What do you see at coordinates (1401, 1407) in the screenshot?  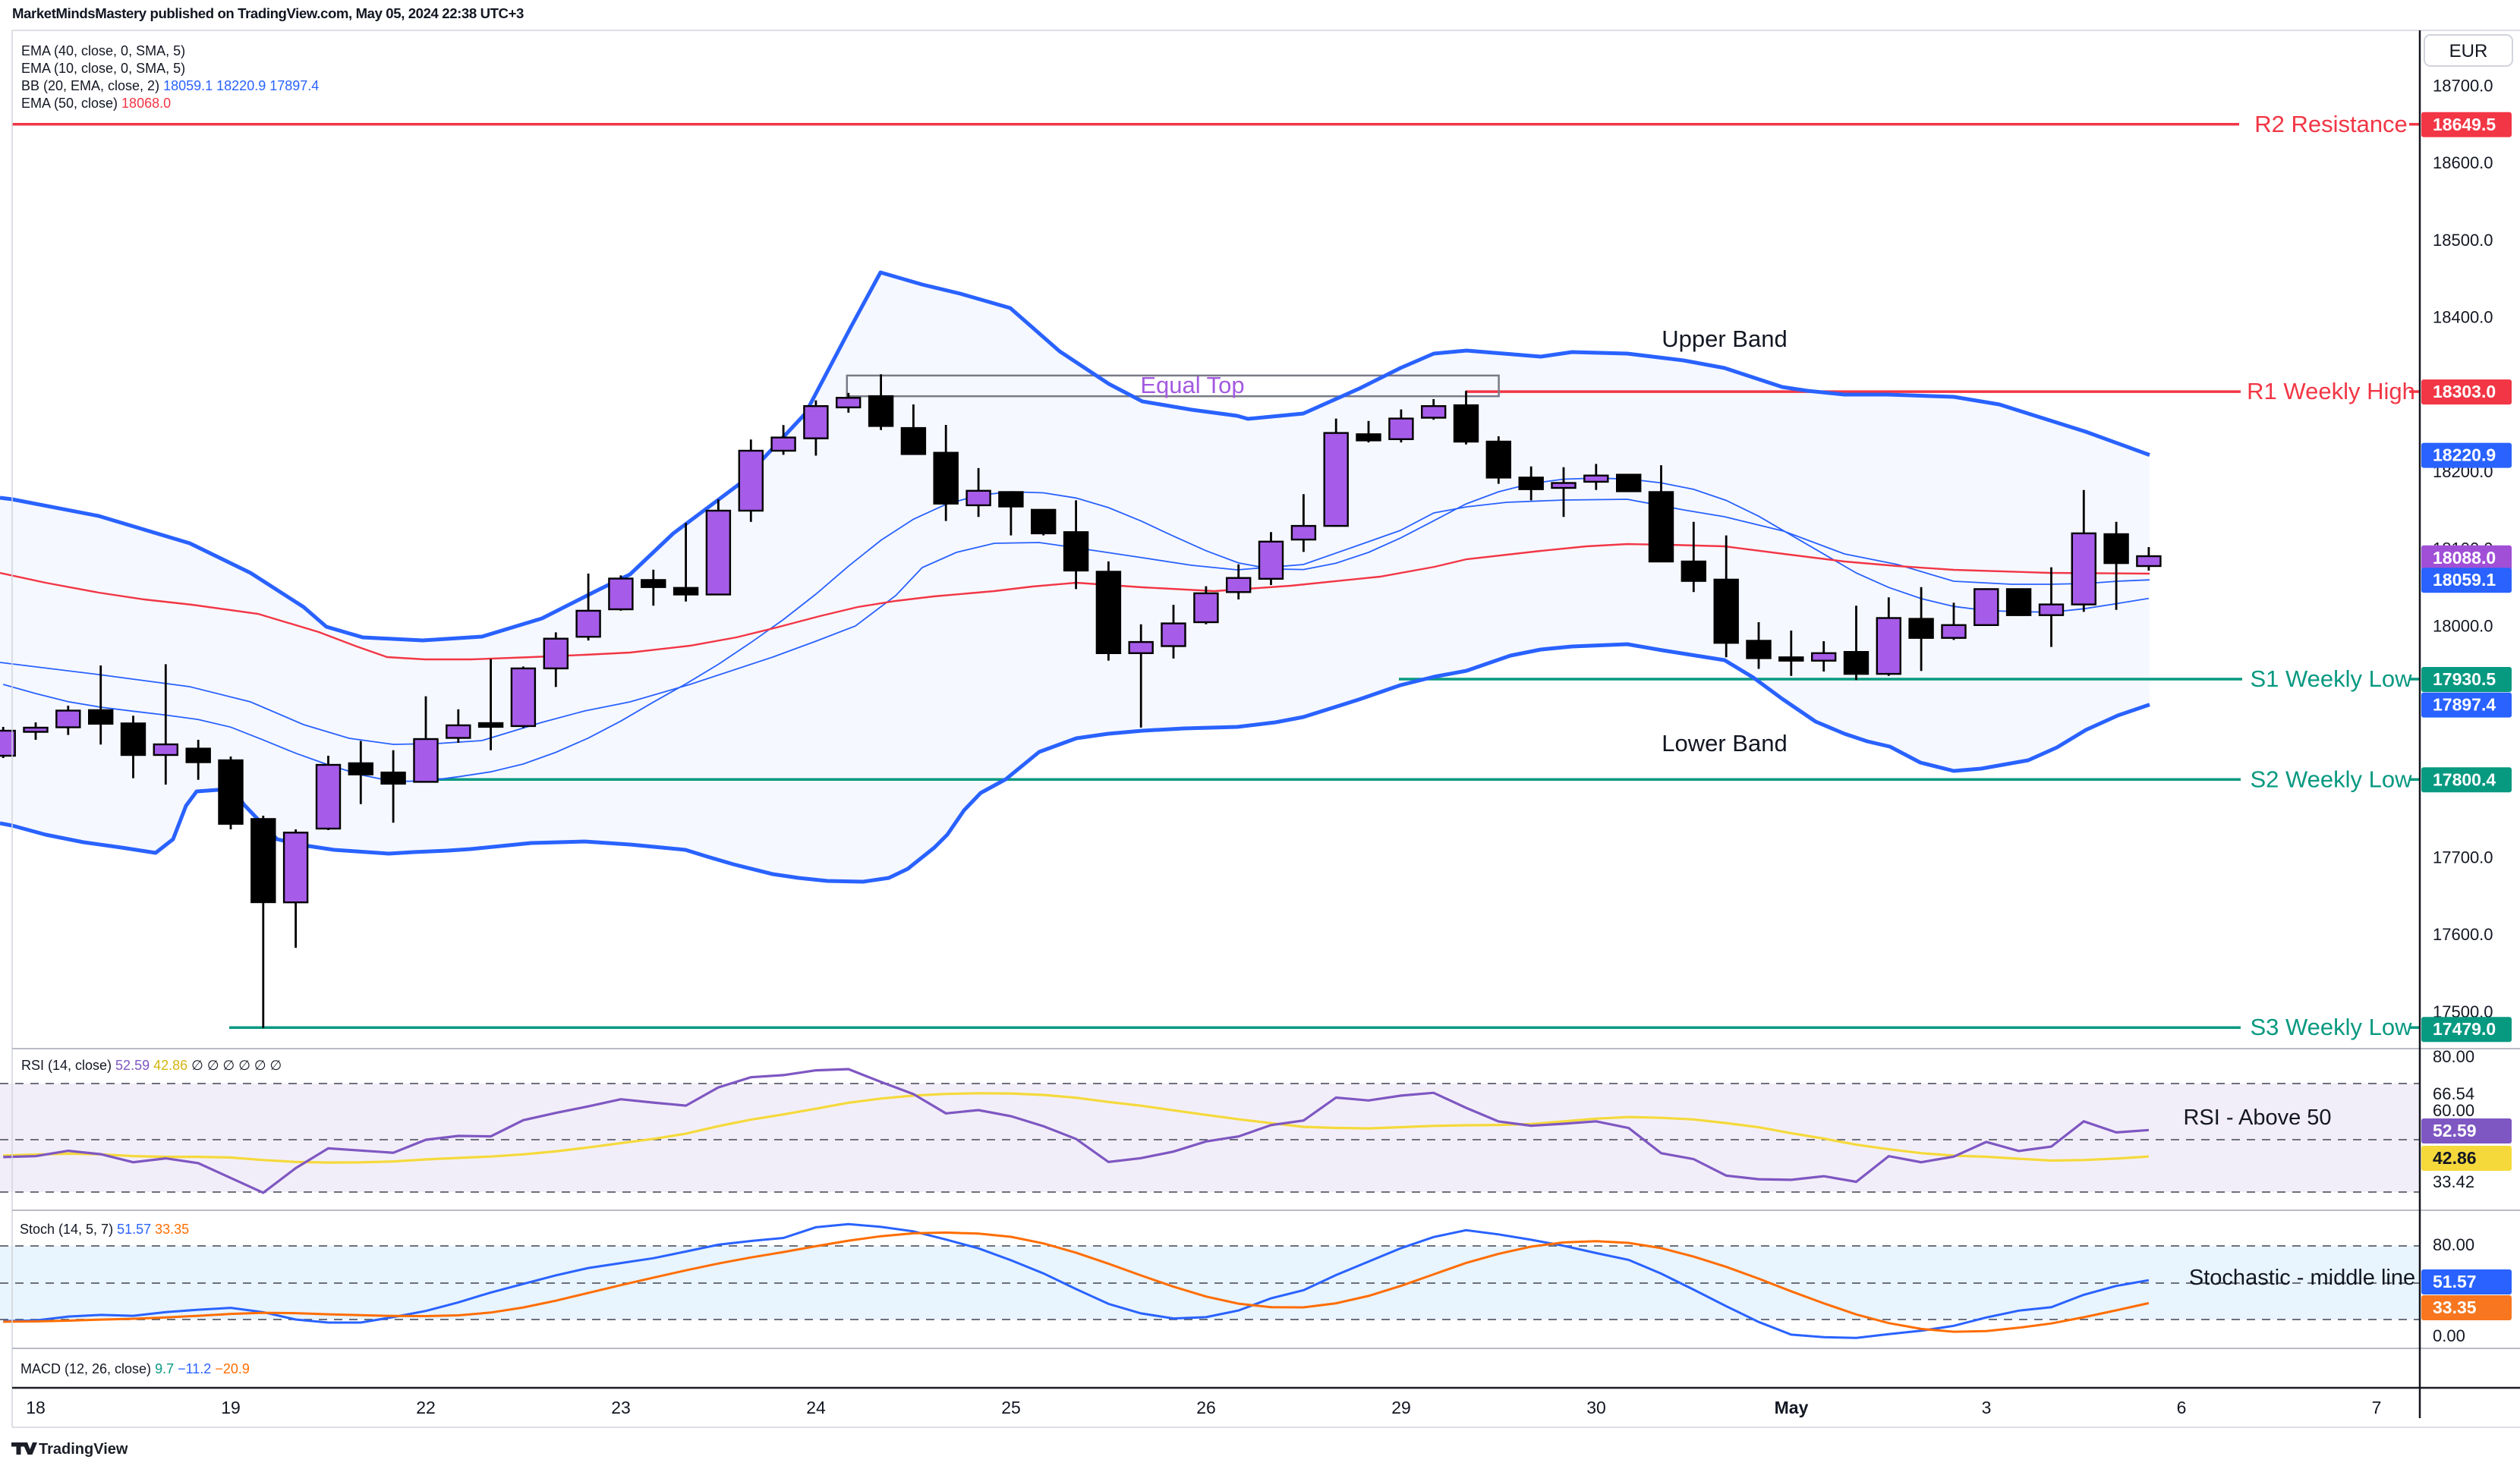 I see `svg-text: 29` at bounding box center [1401, 1407].